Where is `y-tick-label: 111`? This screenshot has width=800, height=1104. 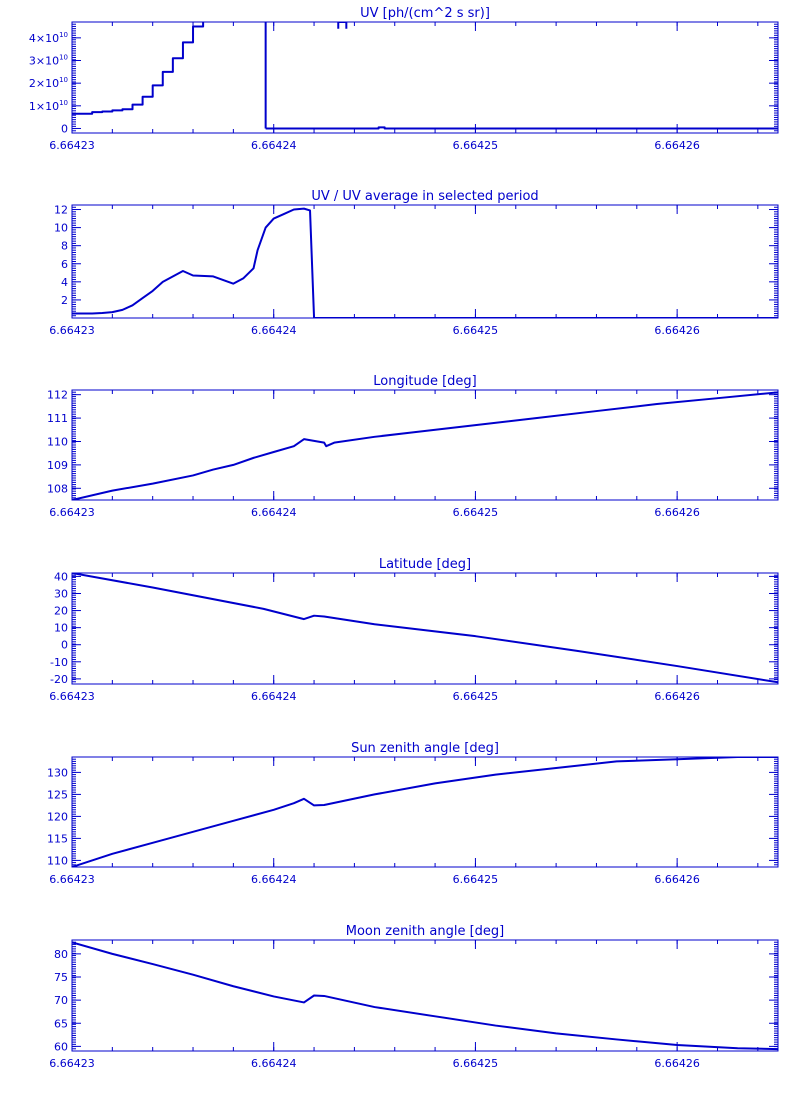 y-tick-label: 111 is located at coordinates (57, 418).